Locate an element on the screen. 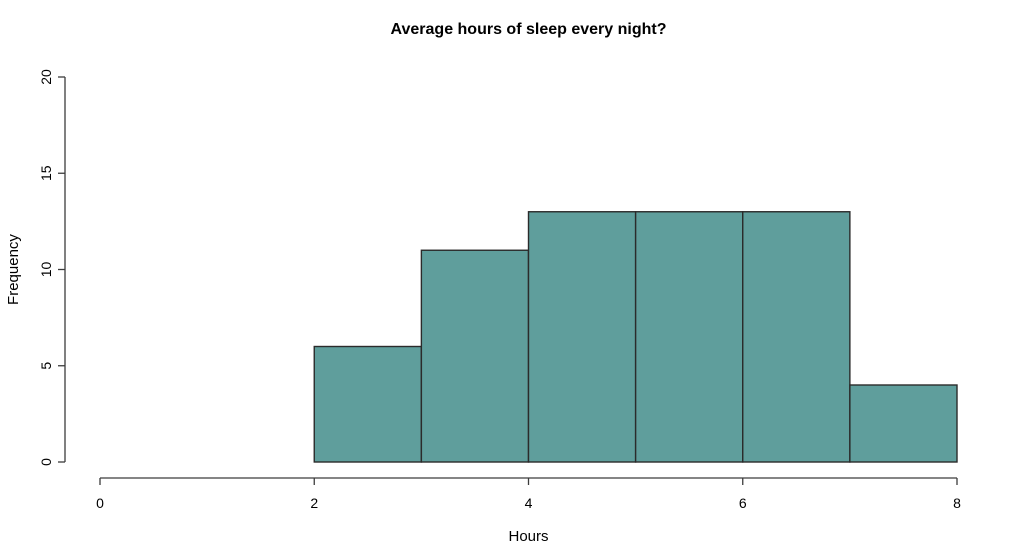 The height and width of the screenshot is (556, 1024). x-axis-tick-label: 4 is located at coordinates (529, 503).